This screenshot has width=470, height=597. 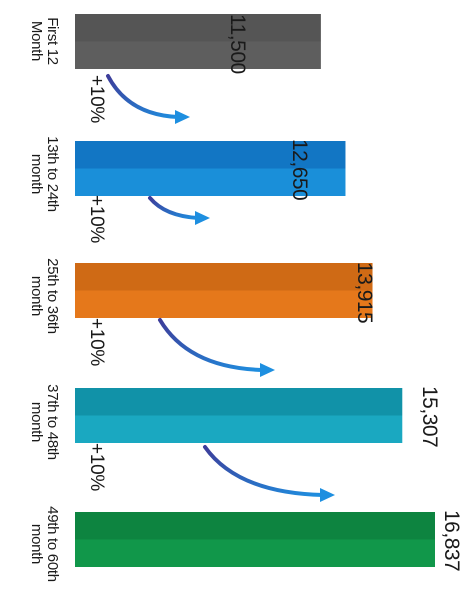 I want to click on value-label: 13,915, so click(x=364, y=293).